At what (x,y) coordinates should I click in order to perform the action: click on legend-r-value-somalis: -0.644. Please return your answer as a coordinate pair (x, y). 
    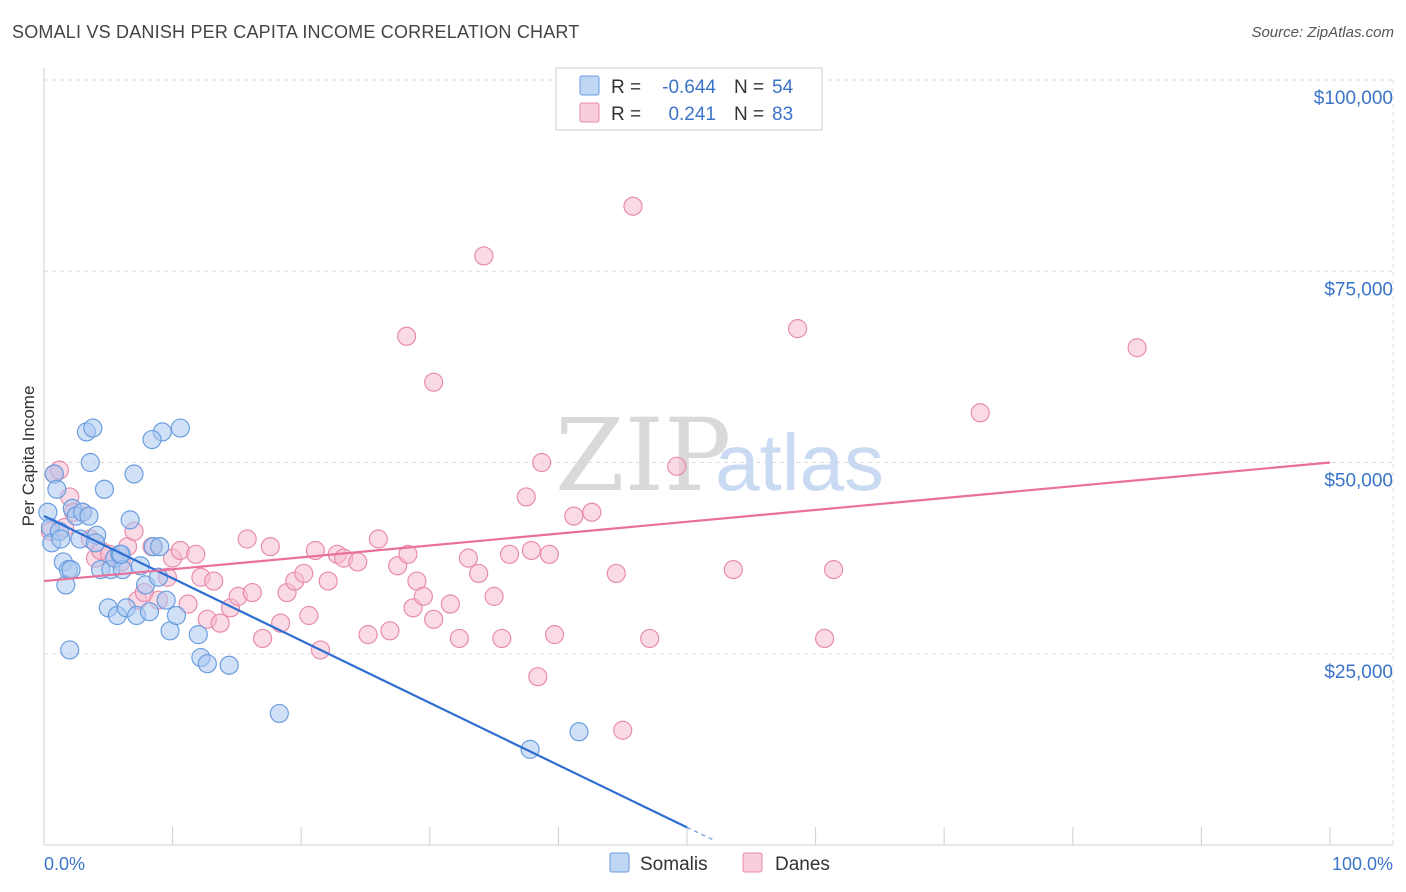
    Looking at the image, I should click on (689, 87).